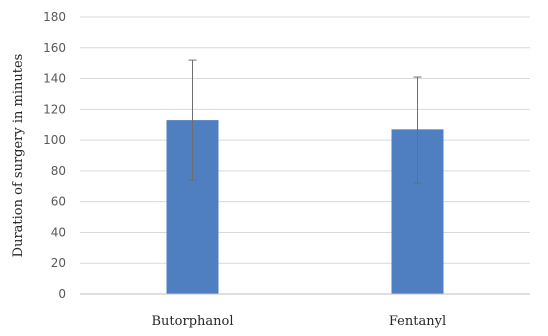 The width and height of the screenshot is (548, 336). What do you see at coordinates (299, 321) in the screenshot?
I see `x-axis-categories: Butorphanol Fentanyl` at bounding box center [299, 321].